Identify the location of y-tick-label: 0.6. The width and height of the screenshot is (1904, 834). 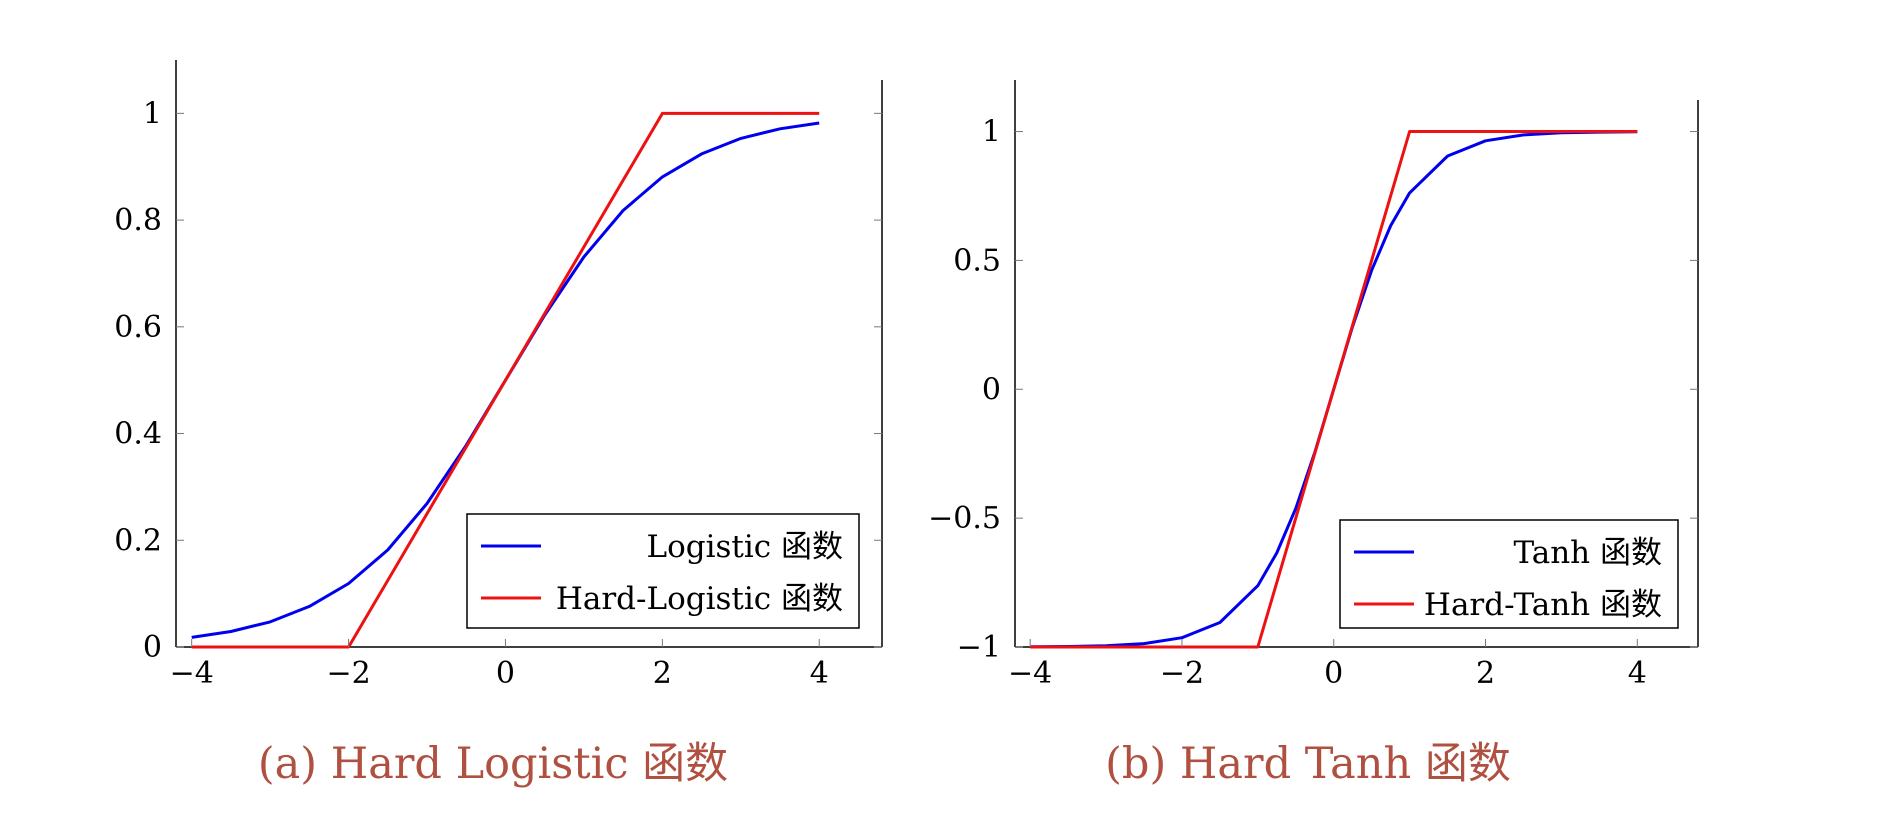
(138, 327).